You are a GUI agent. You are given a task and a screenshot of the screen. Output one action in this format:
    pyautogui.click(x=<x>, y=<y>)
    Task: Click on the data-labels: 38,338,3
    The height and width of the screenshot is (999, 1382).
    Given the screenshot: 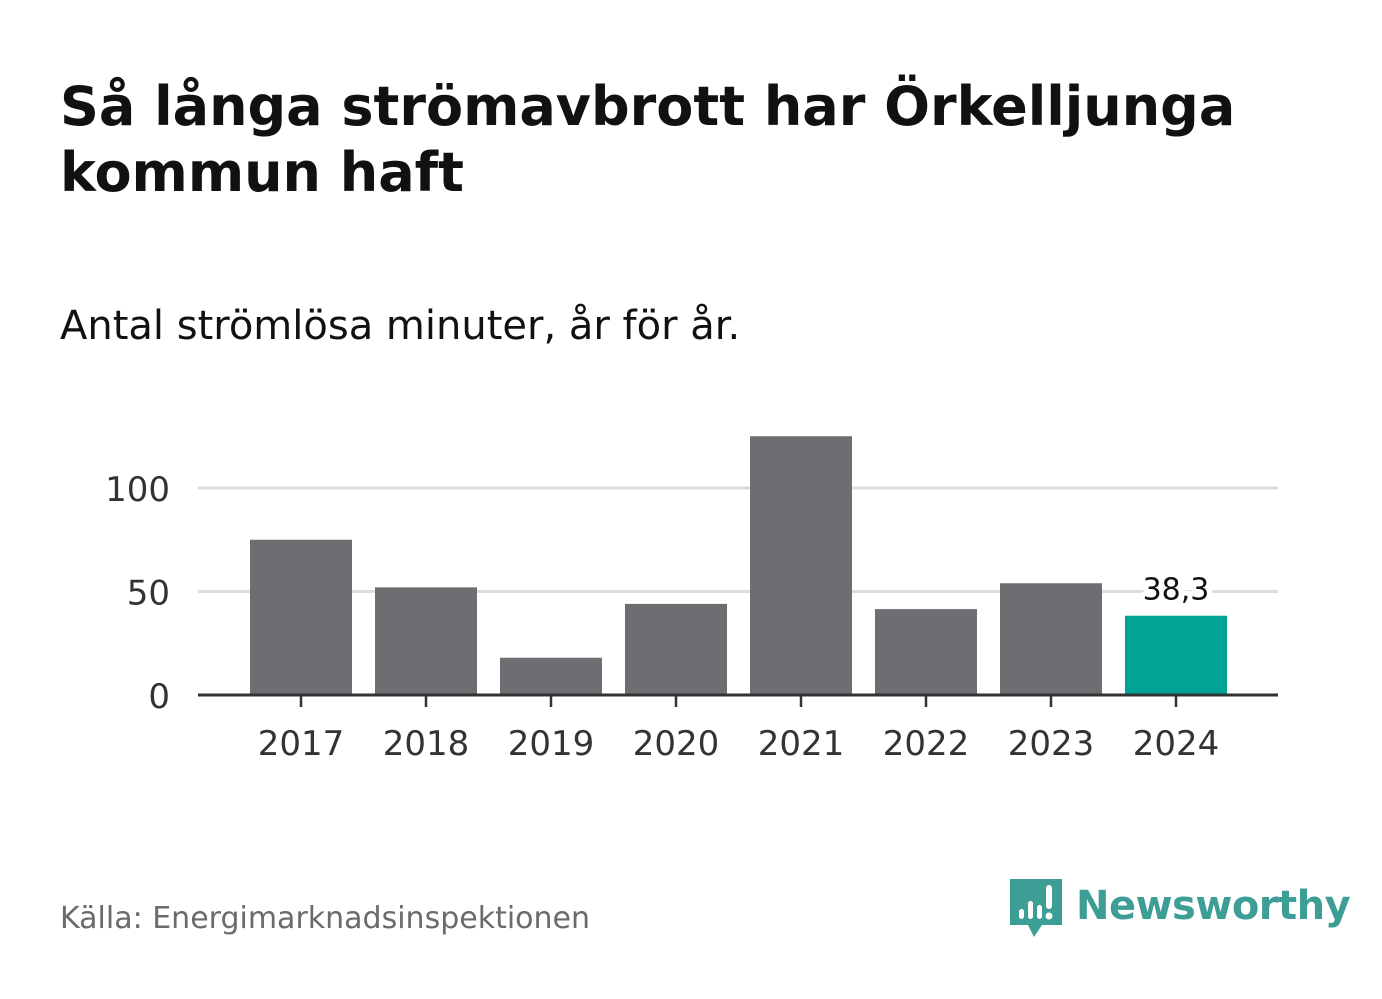 What is the action you would take?
    pyautogui.click(x=1176, y=590)
    